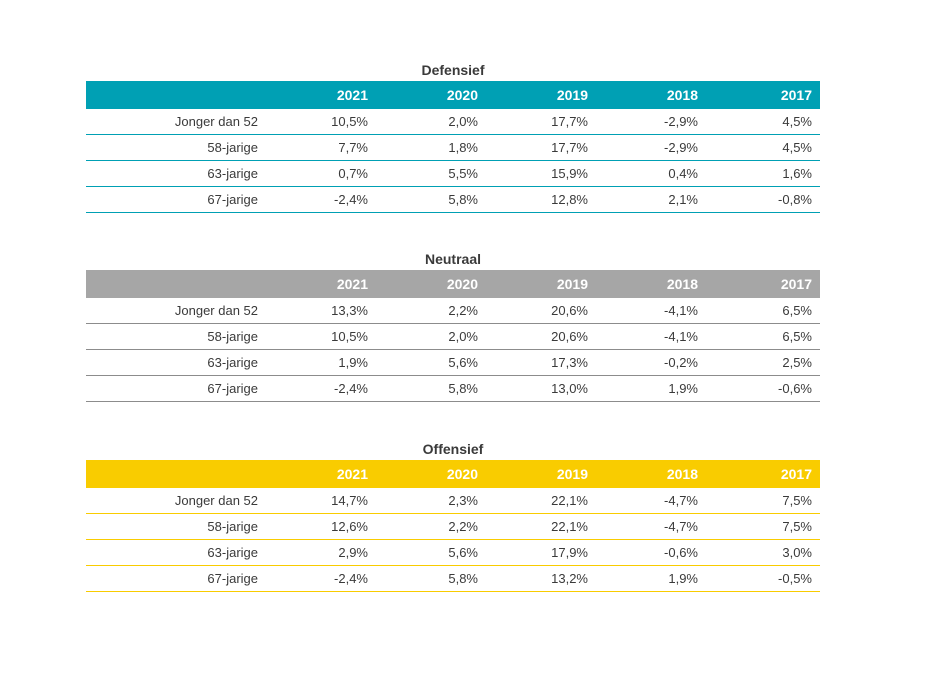 Image resolution: width=927 pixels, height=681 pixels. I want to click on value-cell: 12,6%, so click(349, 526).